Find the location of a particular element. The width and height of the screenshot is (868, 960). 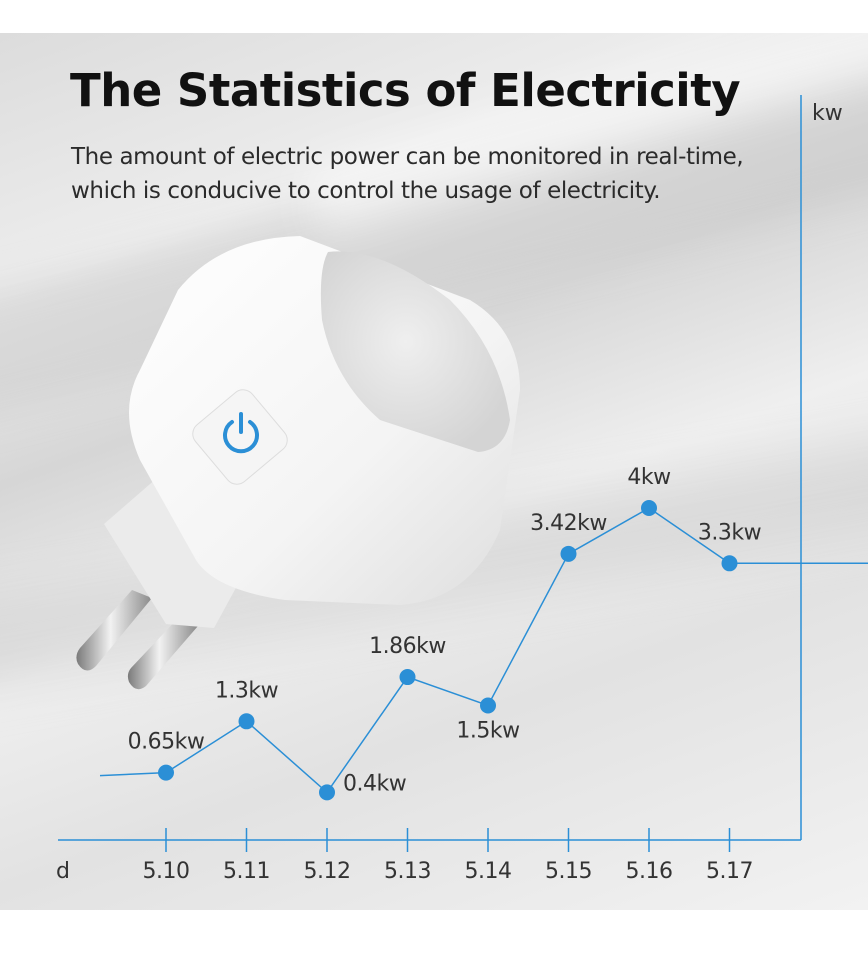

x-tick-label: 5.17 is located at coordinates (729, 871).